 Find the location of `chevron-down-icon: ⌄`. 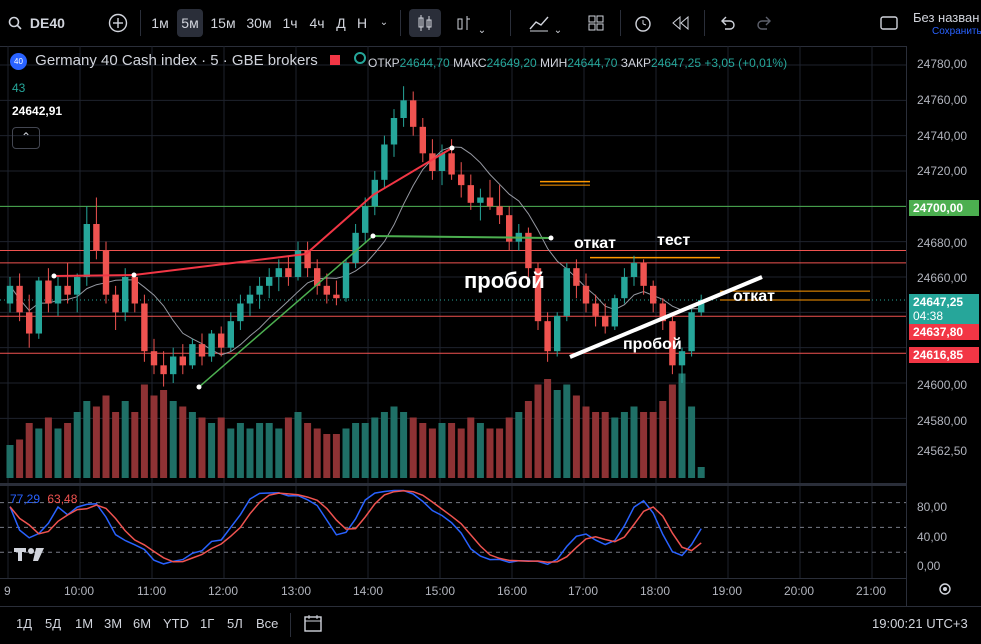

chevron-down-icon: ⌄ is located at coordinates (384, 22).